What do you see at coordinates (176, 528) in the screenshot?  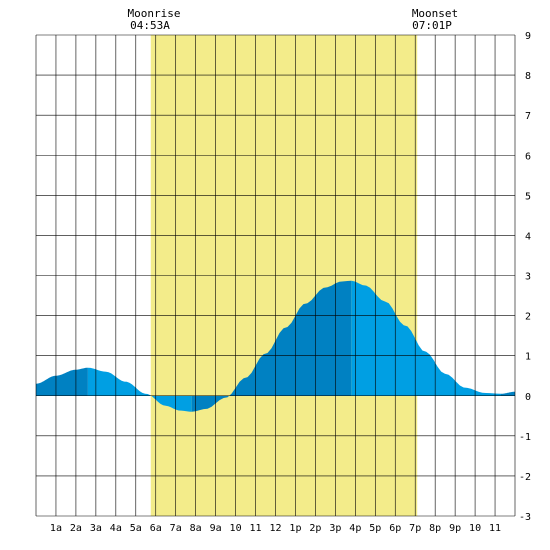 I see `x-tick-label: 7a` at bounding box center [176, 528].